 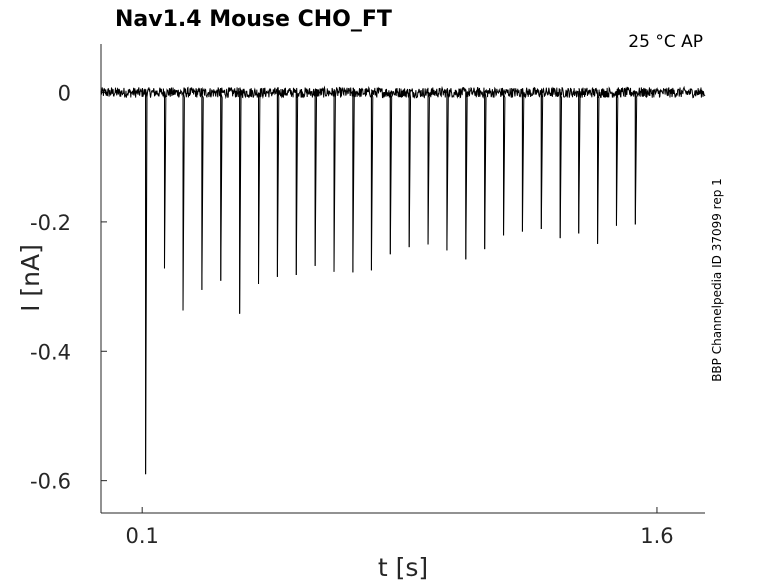 I want to click on y-tick-label: 0, so click(x=64, y=94).